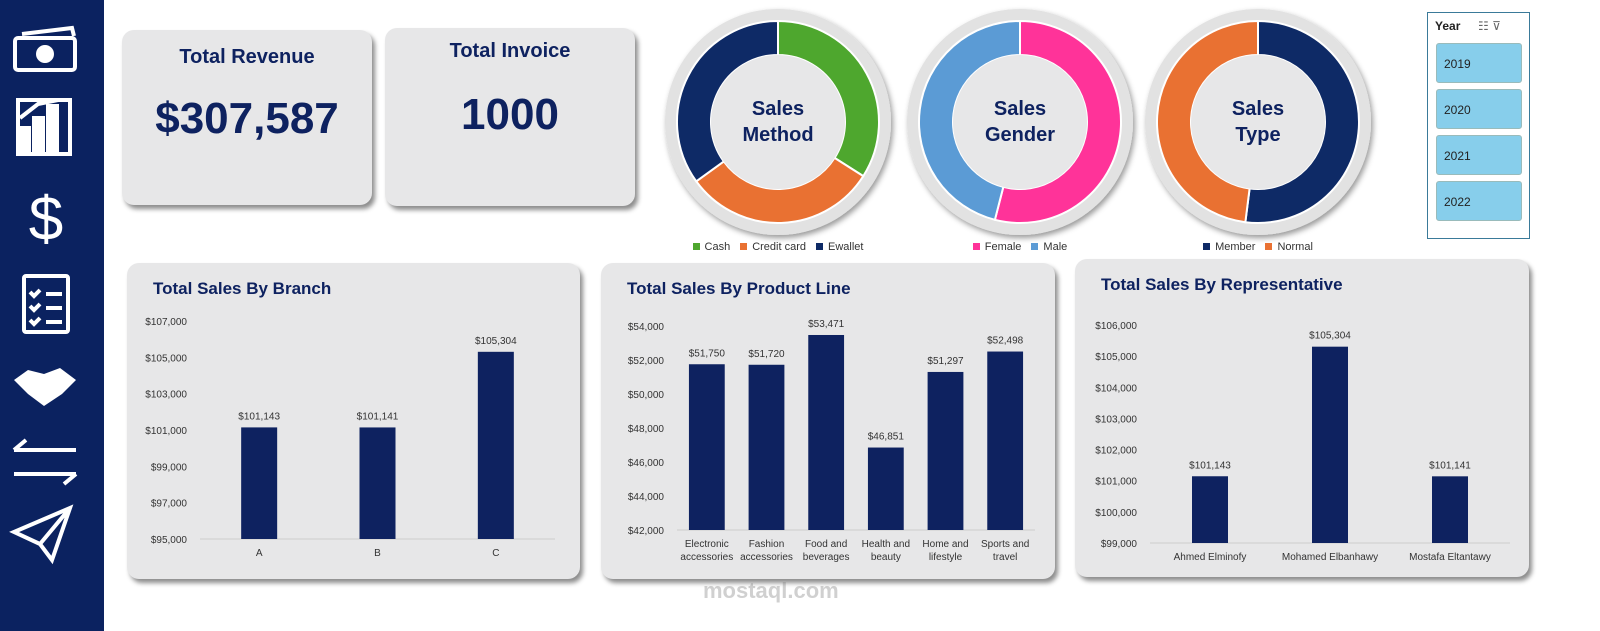 Image resolution: width=1600 pixels, height=631 pixels. What do you see at coordinates (1295, 247) in the screenshot?
I see `legend-label: Normal` at bounding box center [1295, 247].